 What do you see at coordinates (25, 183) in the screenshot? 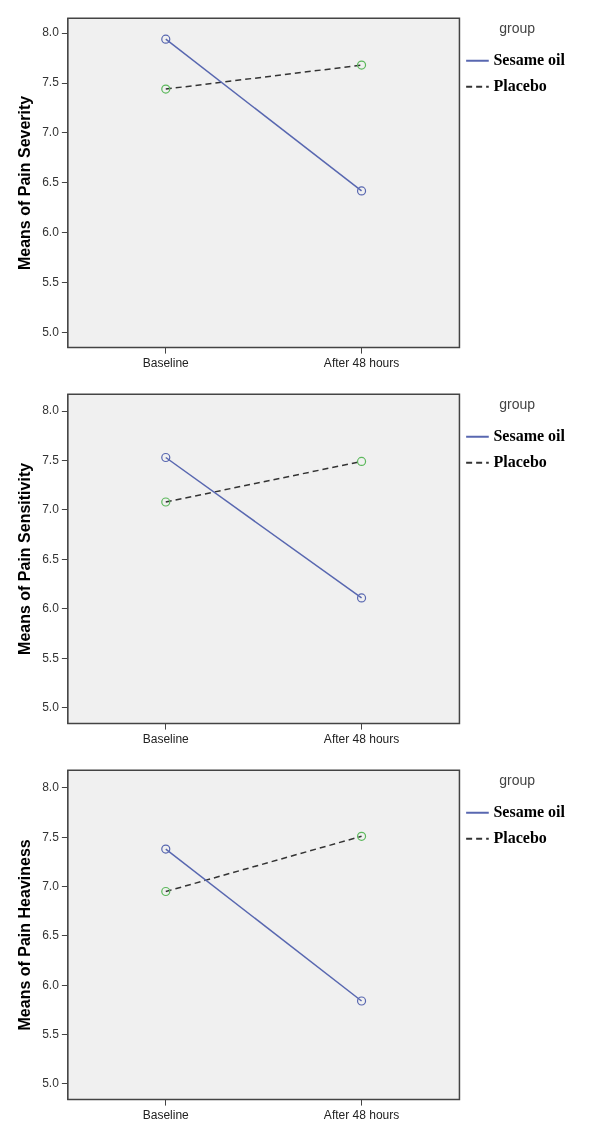
I see `y-axis-title: Means of Pain Severity` at bounding box center [25, 183].